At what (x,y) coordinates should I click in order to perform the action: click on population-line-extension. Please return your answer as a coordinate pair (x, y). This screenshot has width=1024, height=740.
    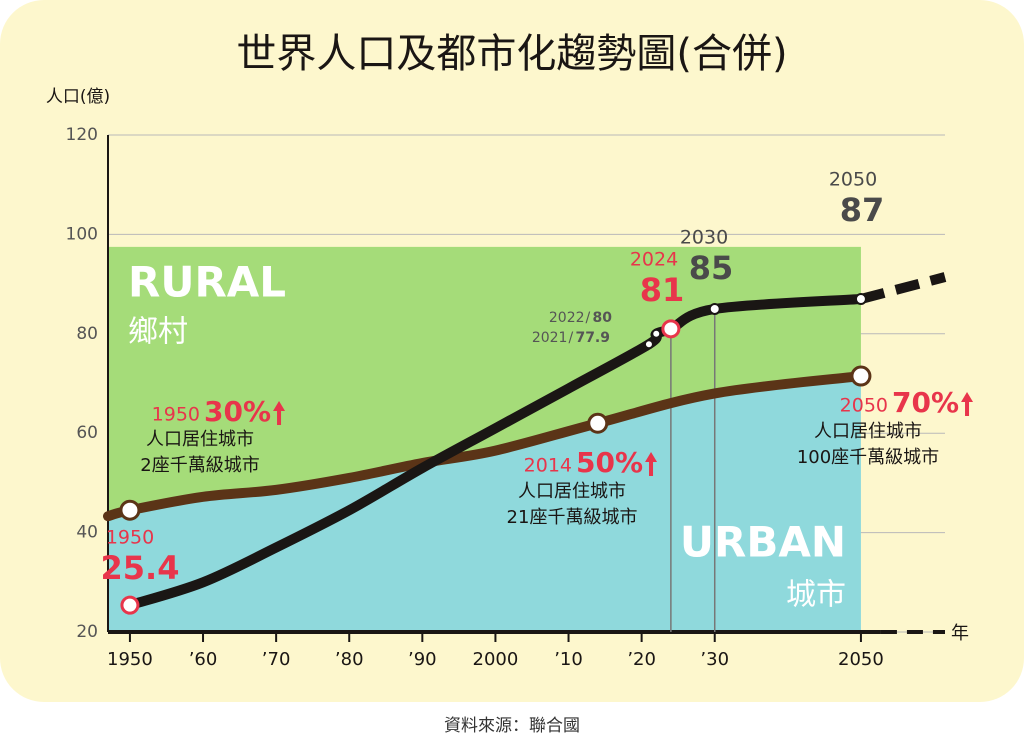
    Looking at the image, I should click on (903, 288).